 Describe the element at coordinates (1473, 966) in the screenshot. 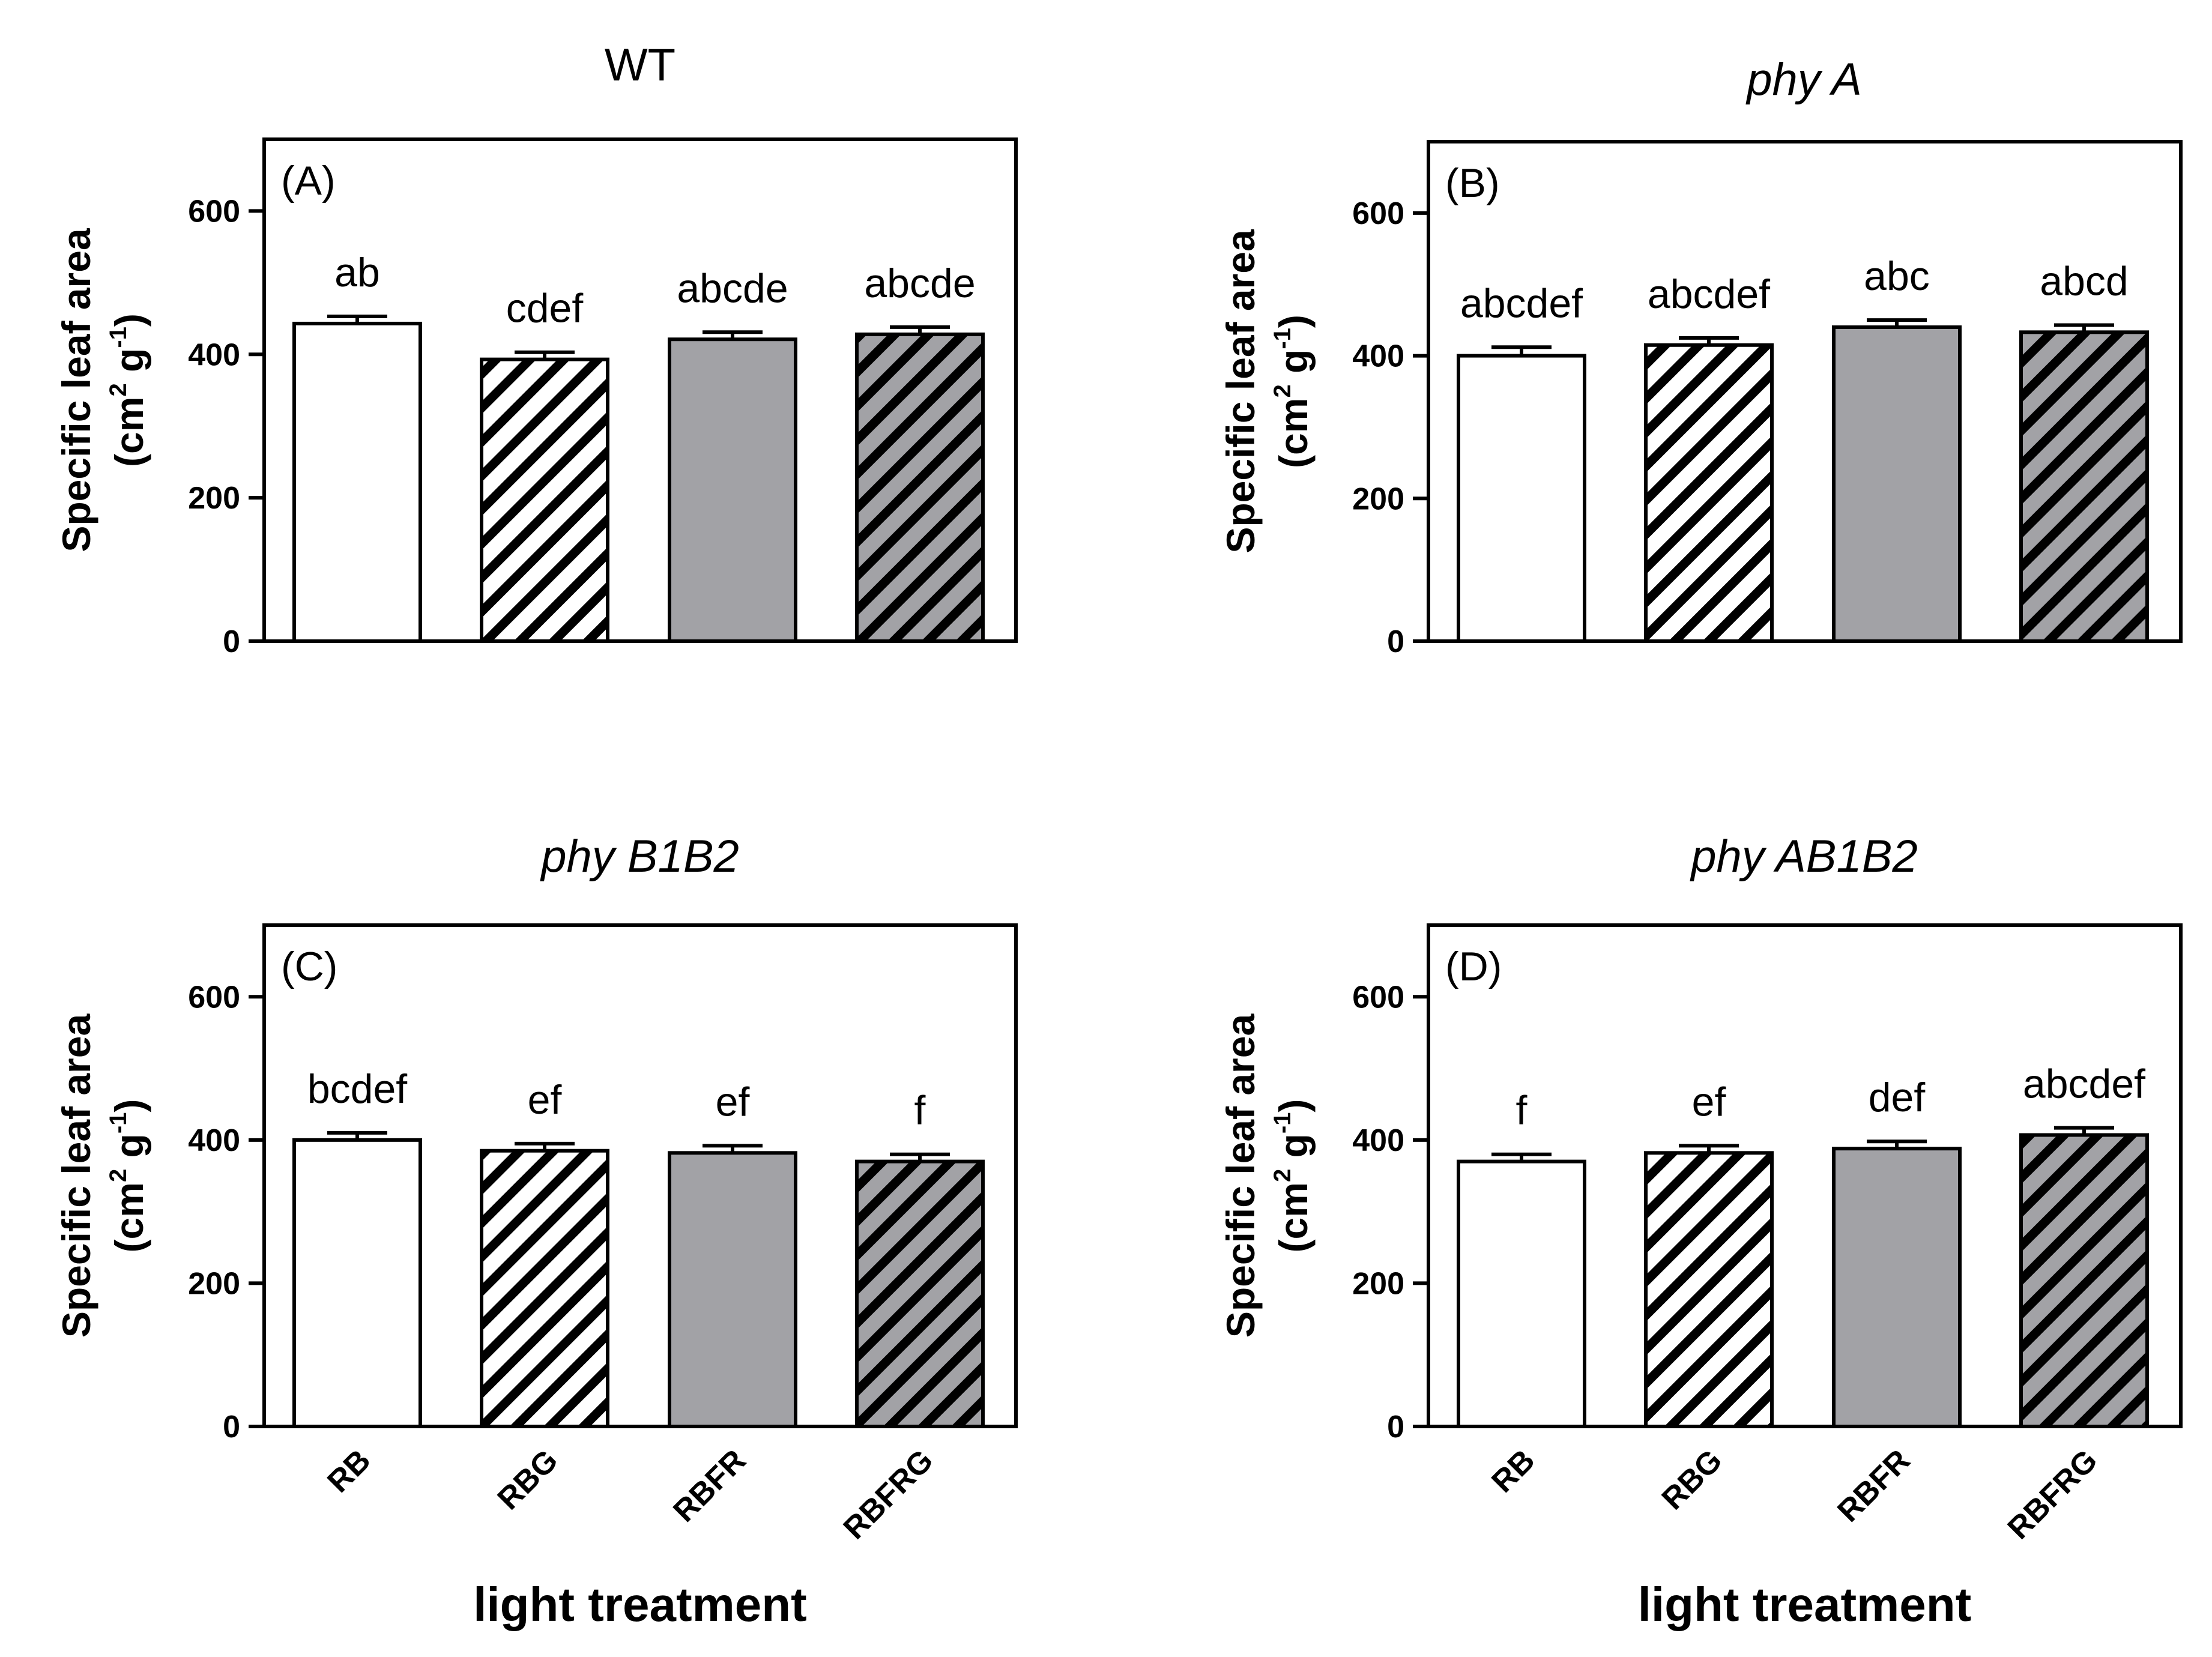

I see `panel-label: (D)` at that location.